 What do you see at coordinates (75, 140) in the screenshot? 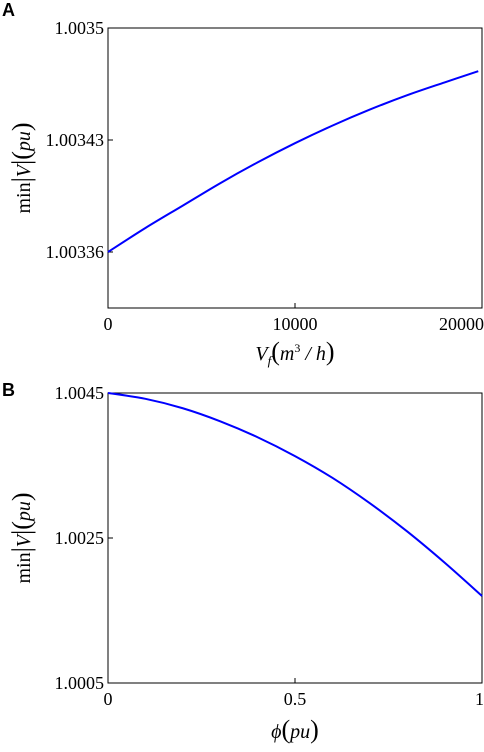
I see `y-tick-label-a-1: 1.00343` at bounding box center [75, 140].